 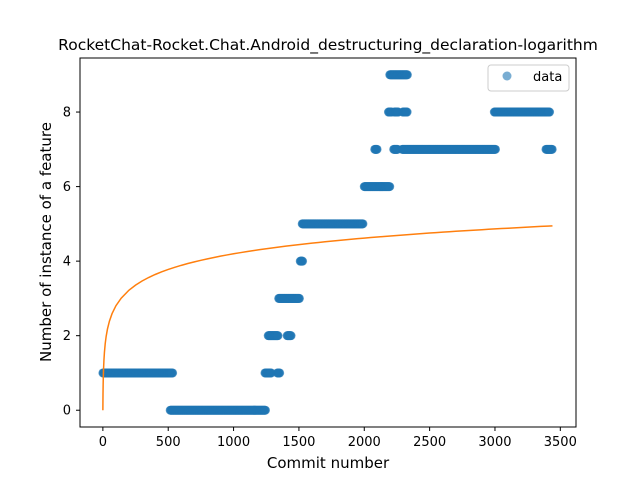 What do you see at coordinates (560, 442) in the screenshot?
I see `x-tick-label: 3500` at bounding box center [560, 442].